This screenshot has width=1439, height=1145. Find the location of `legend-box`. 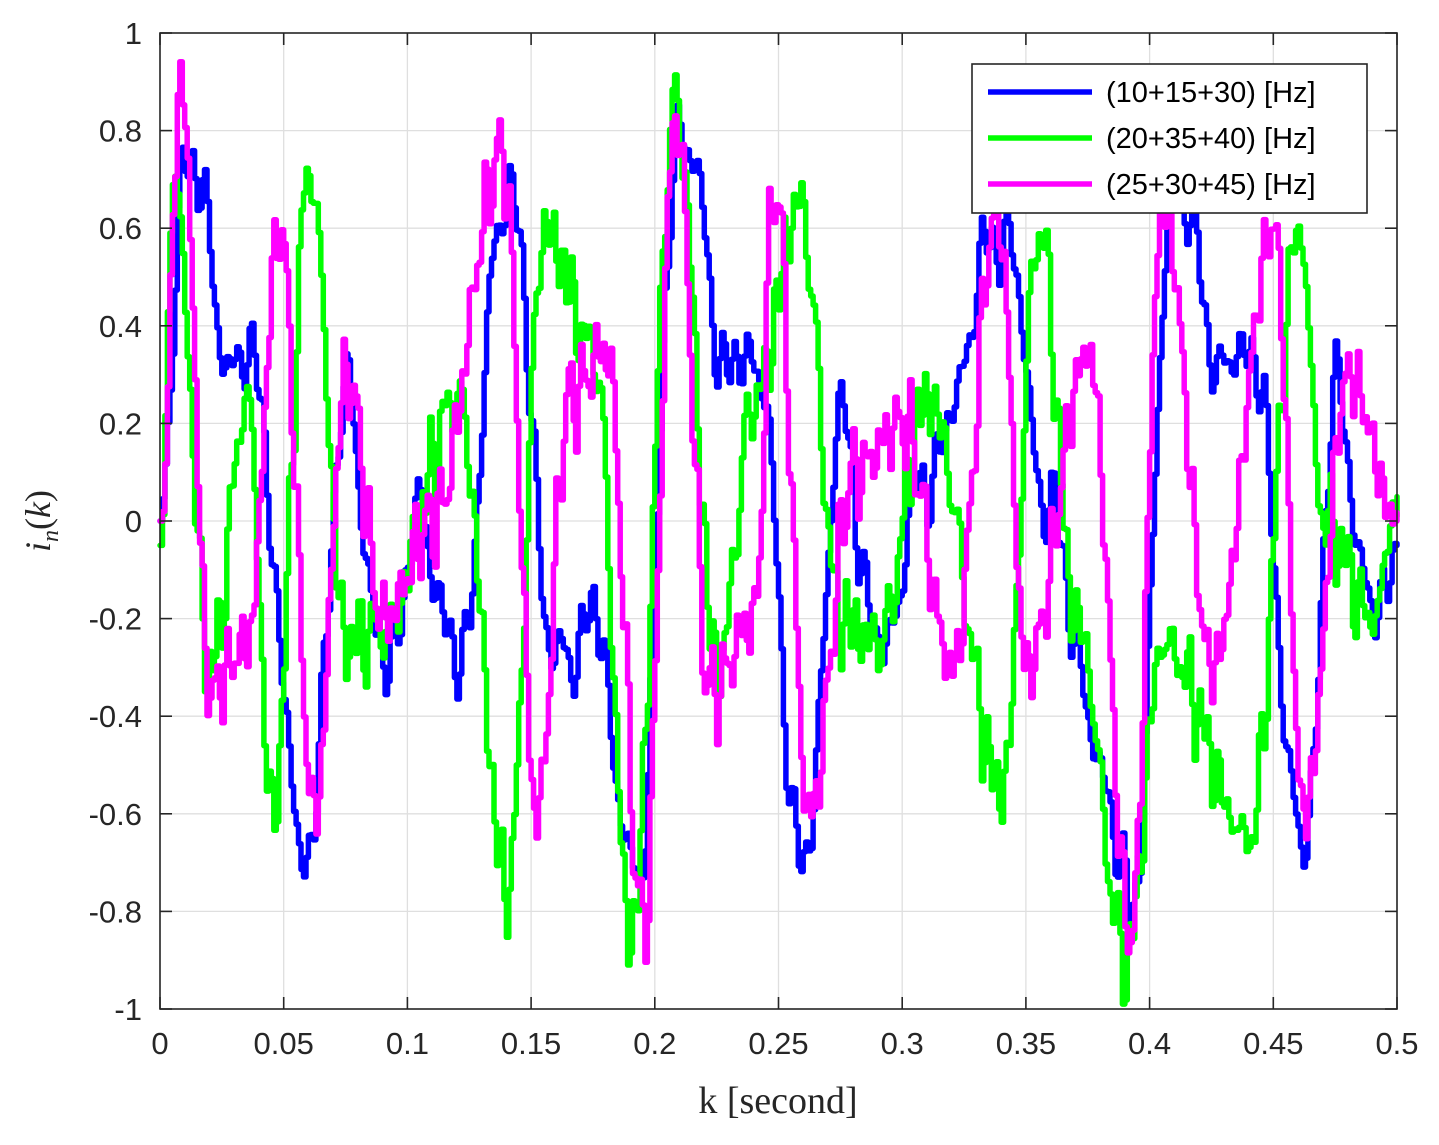

legend-box is located at coordinates (1169, 138).